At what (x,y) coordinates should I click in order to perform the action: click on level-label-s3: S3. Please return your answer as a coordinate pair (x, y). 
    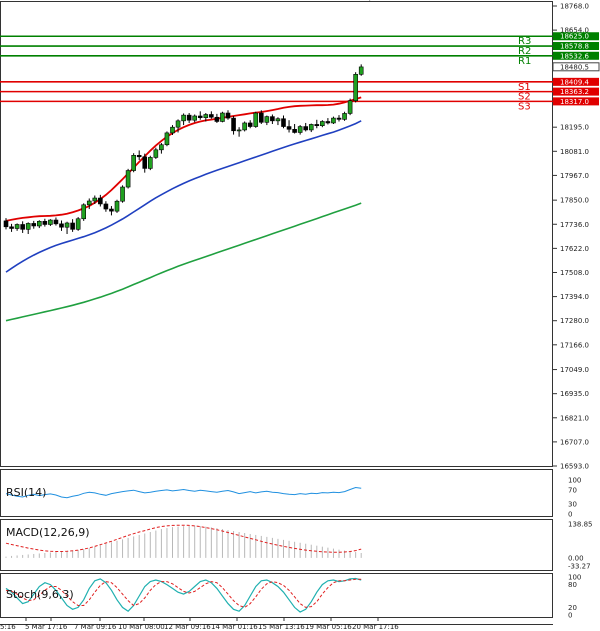
    Looking at the image, I should click on (524, 106).